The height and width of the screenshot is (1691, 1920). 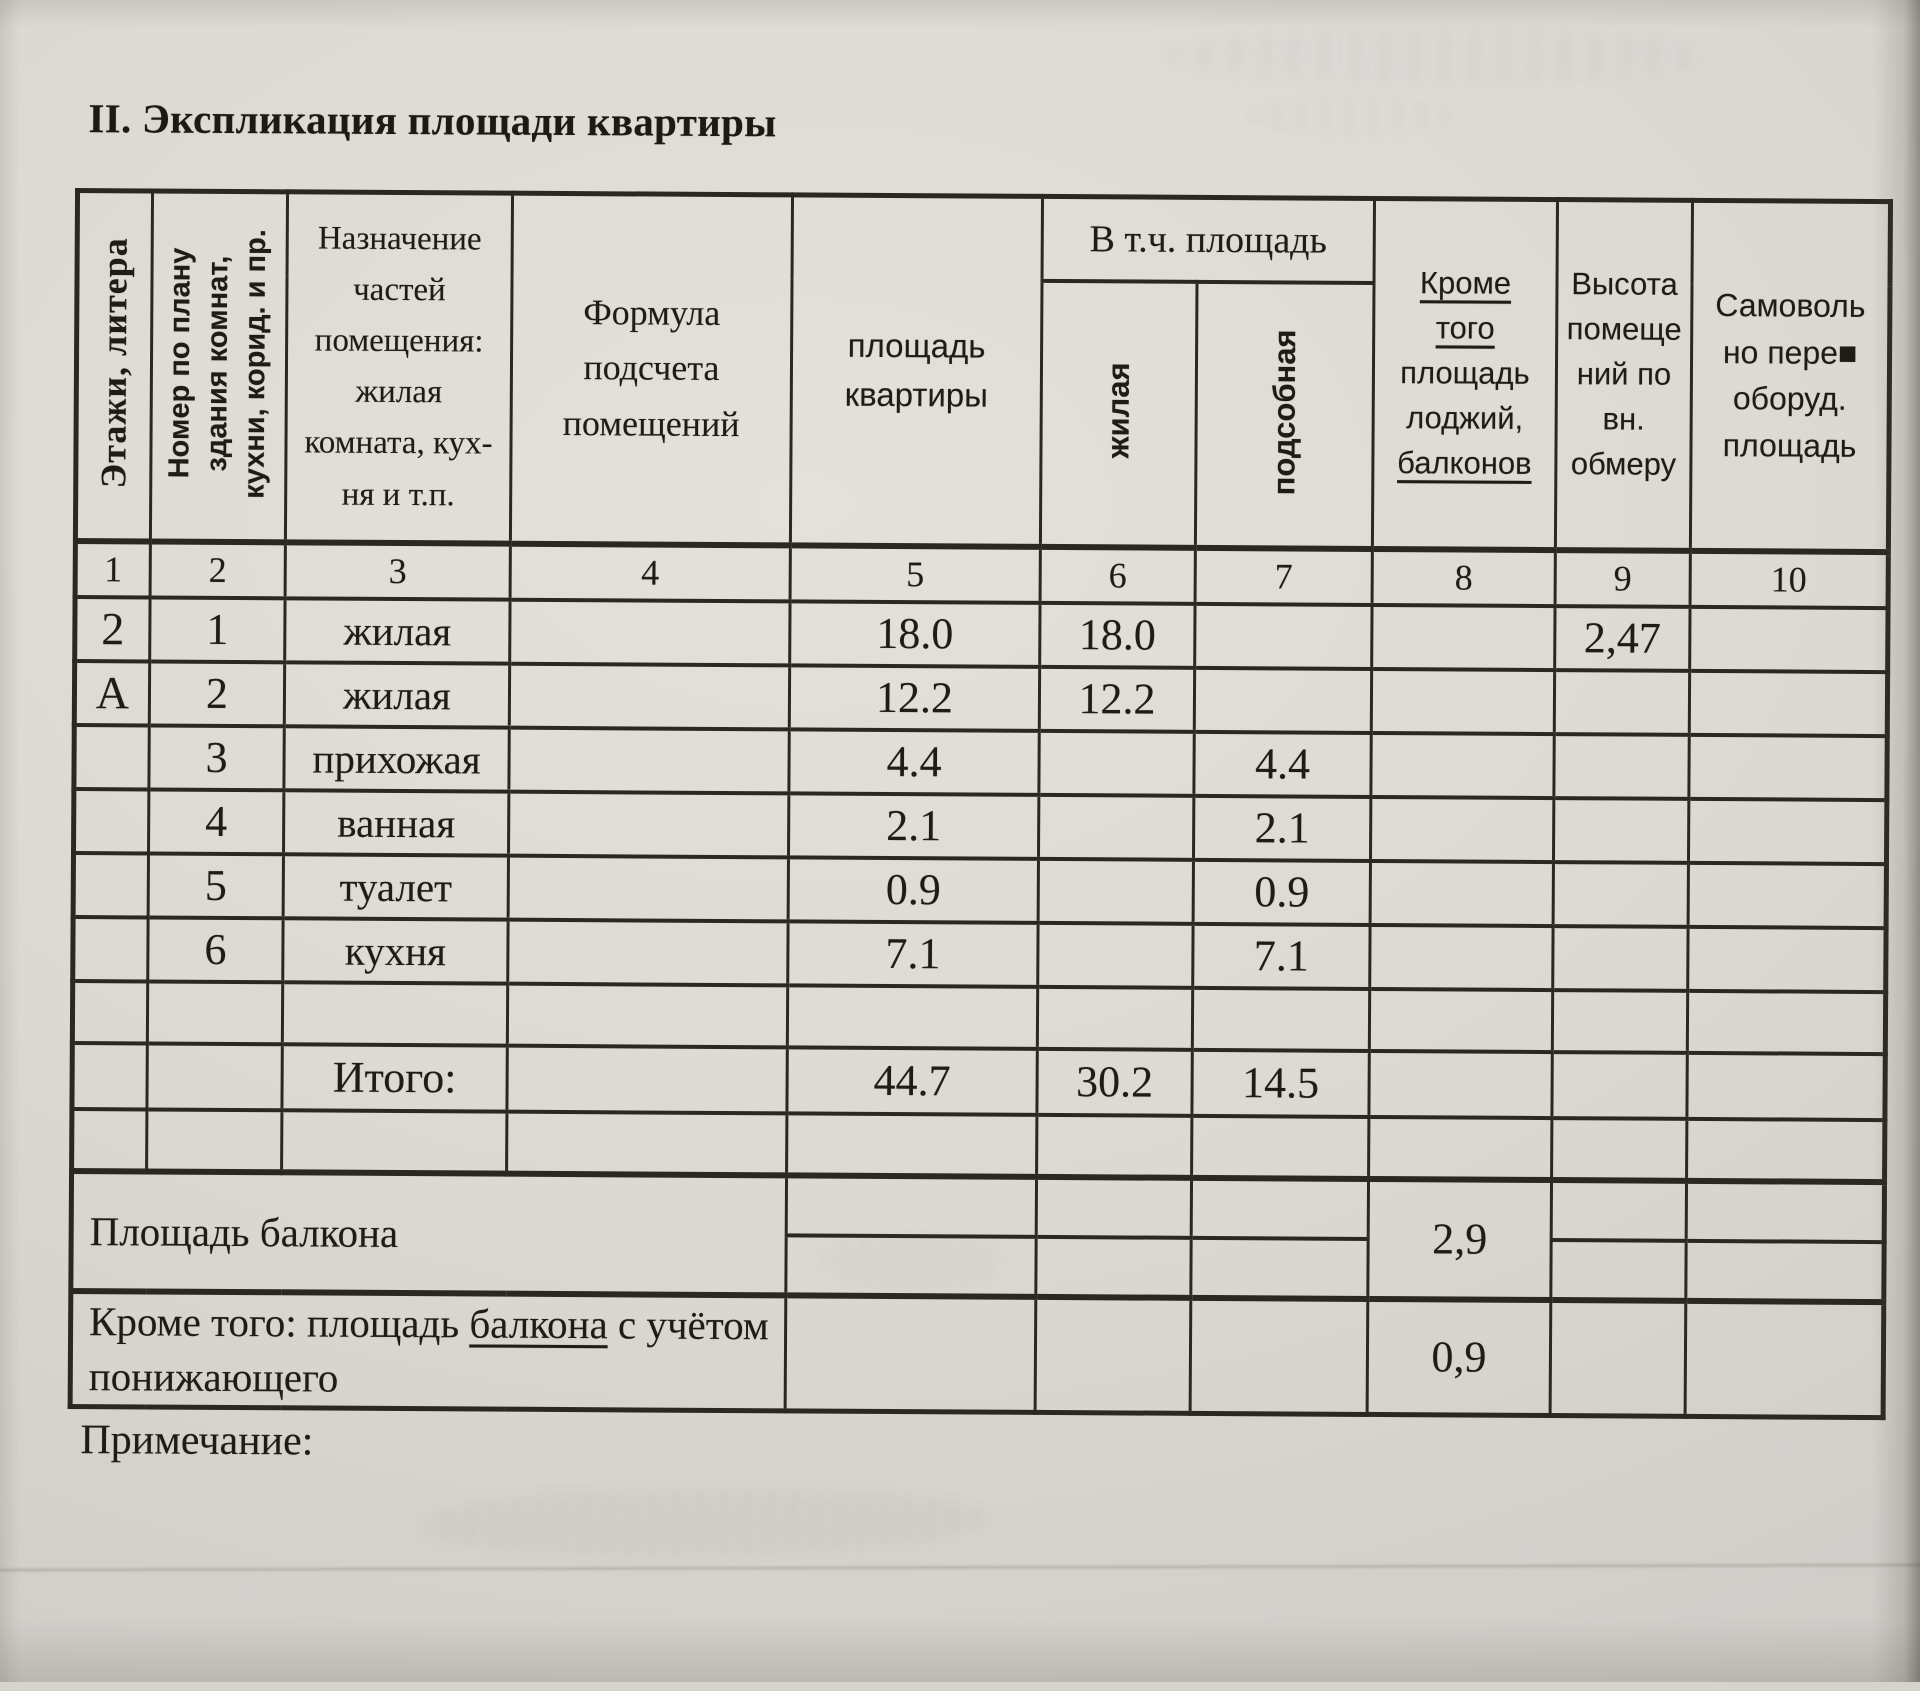 What do you see at coordinates (216, 821) in the screenshot?
I see `cell-room-number: 4` at bounding box center [216, 821].